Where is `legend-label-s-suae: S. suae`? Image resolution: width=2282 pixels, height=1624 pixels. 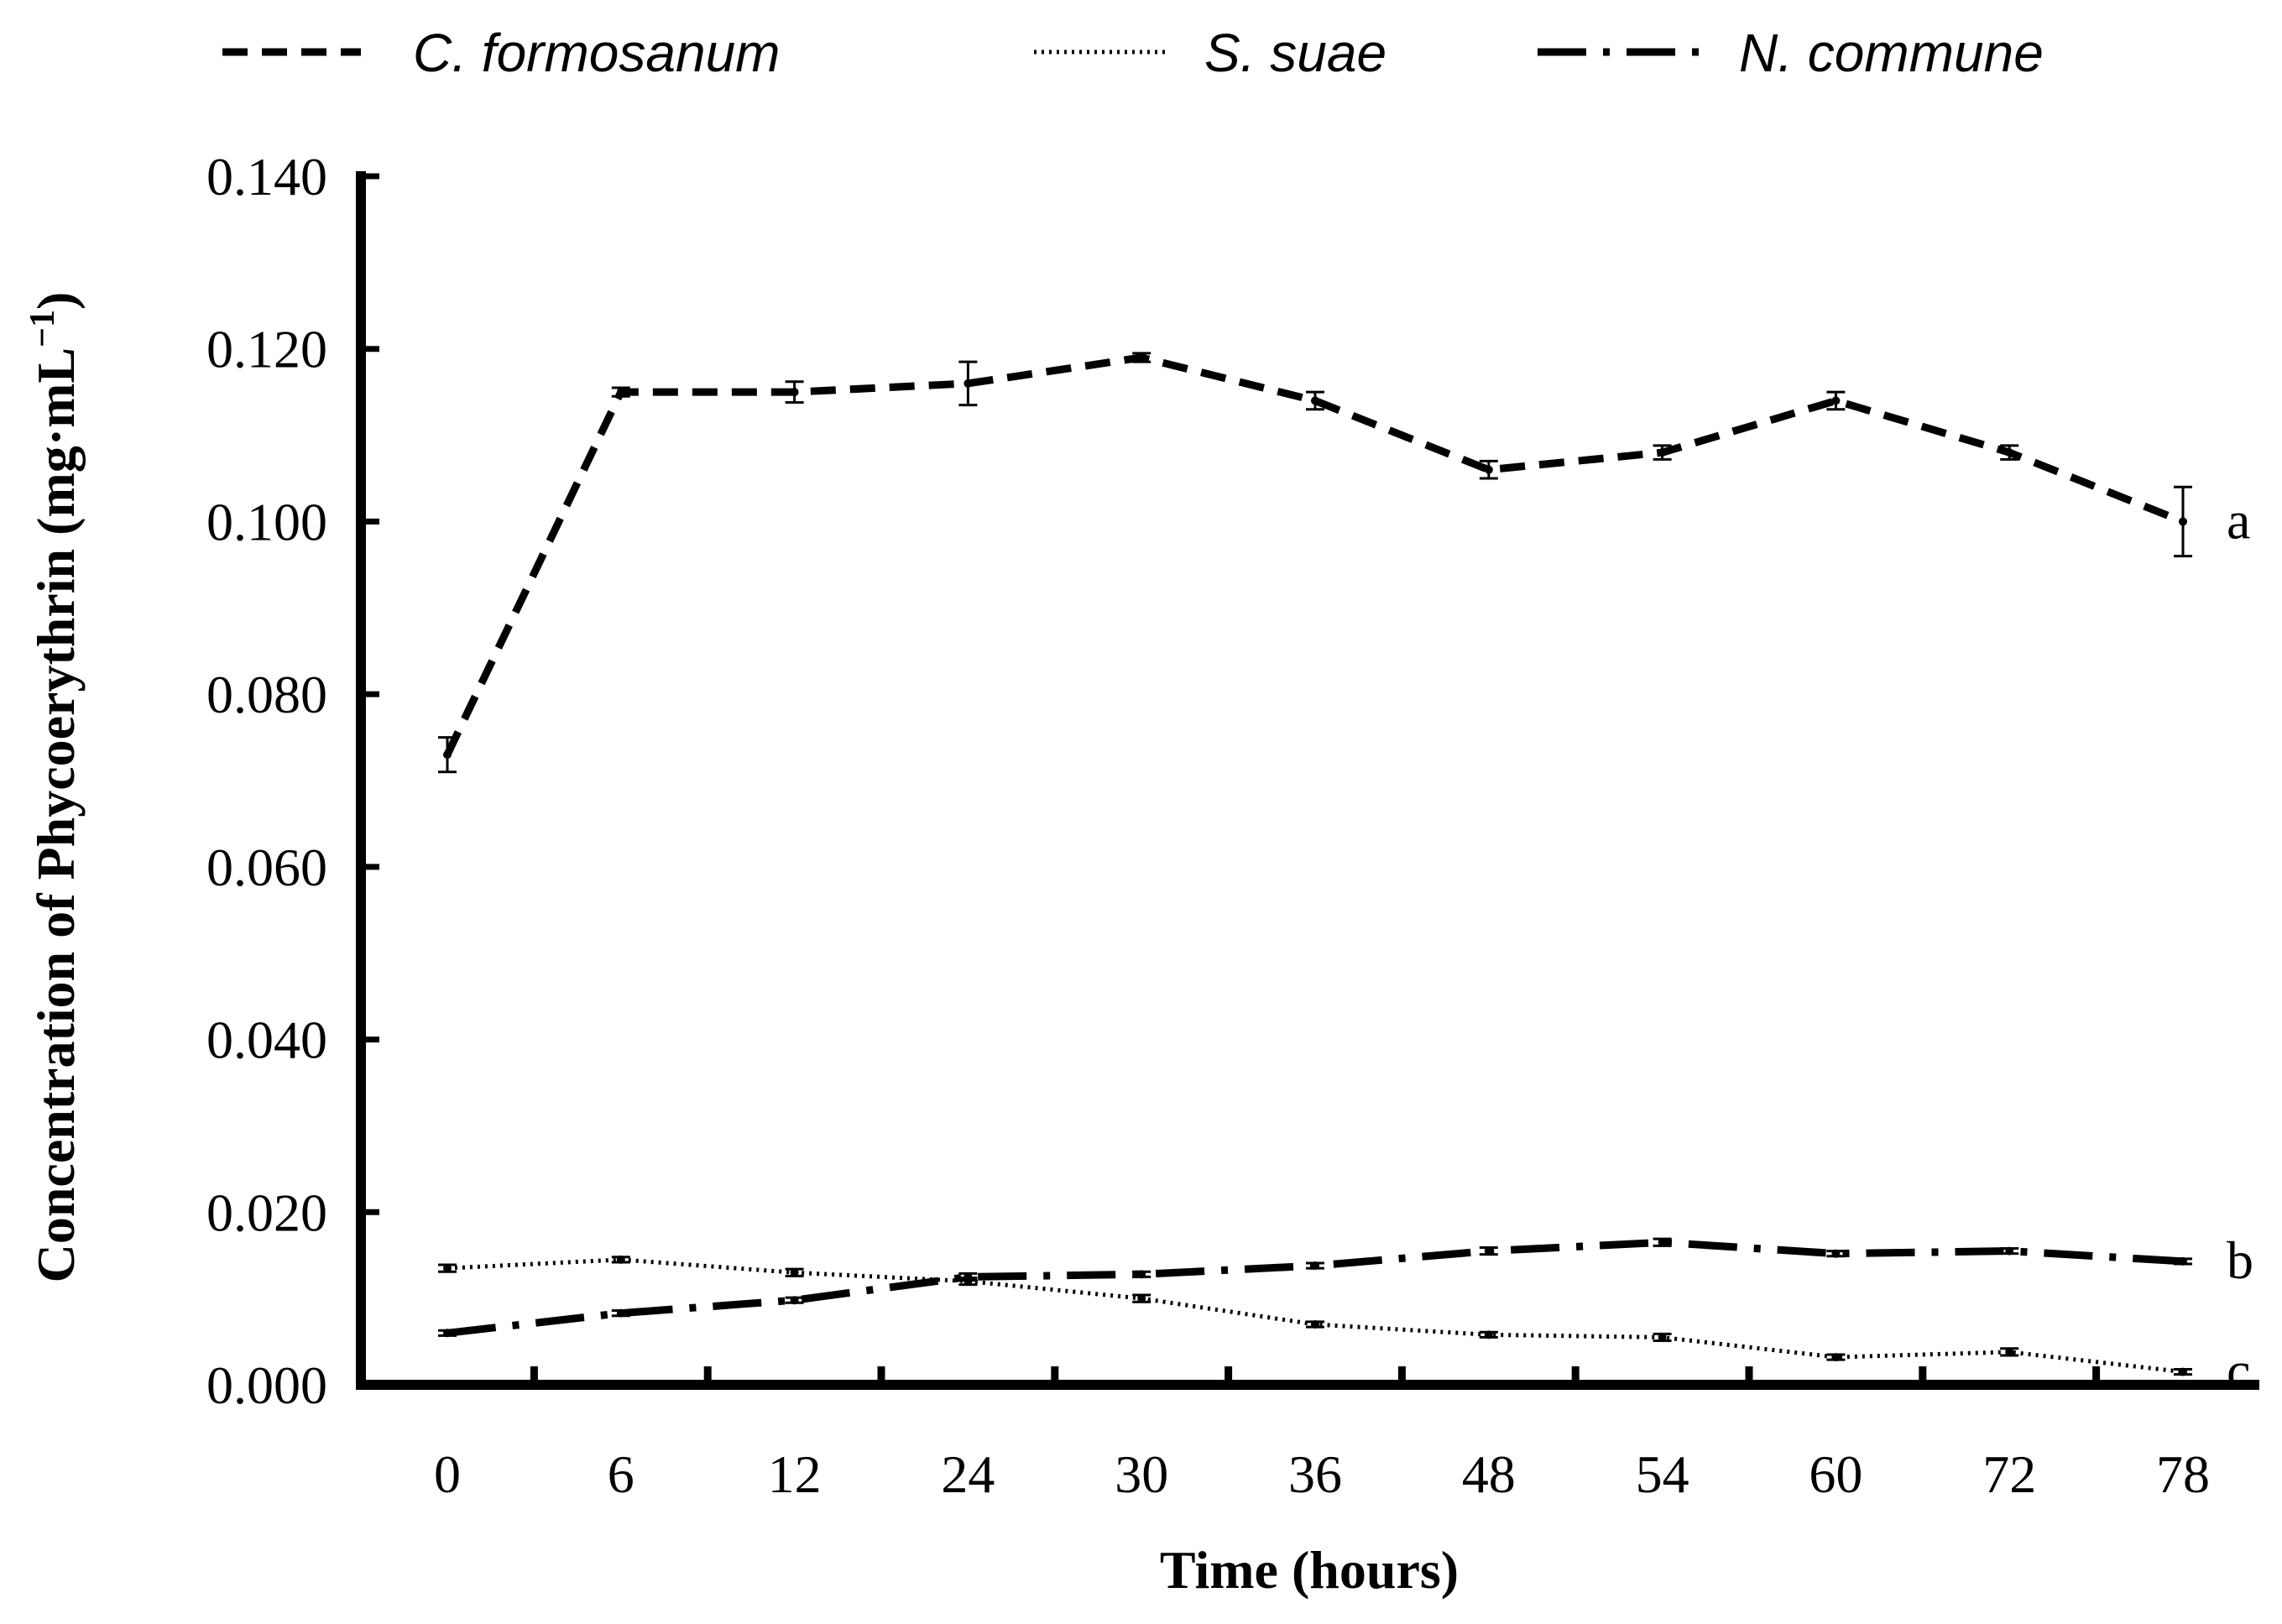
legend-label-s-suae: S. suae is located at coordinates (1295, 53).